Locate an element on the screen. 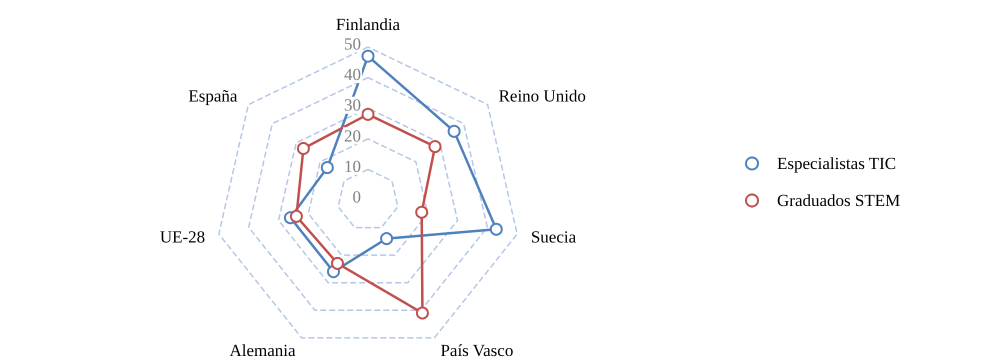  y-tick-label: 40 is located at coordinates (352, 74).